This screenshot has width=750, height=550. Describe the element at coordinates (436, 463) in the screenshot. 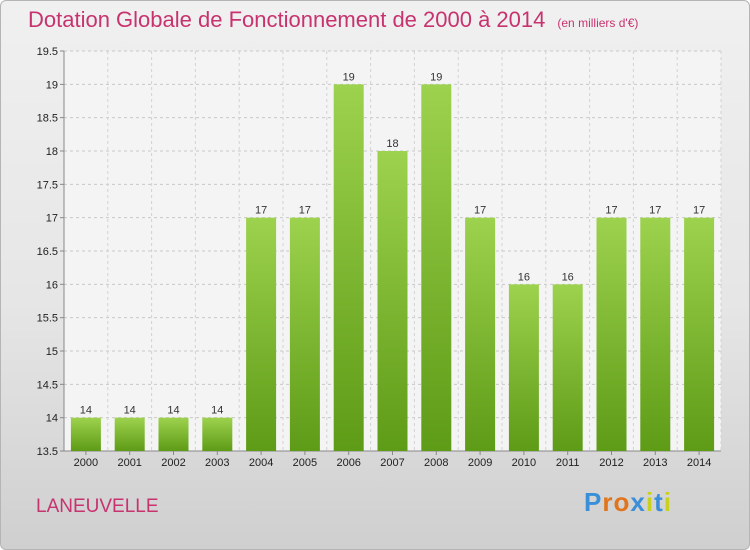

I see `x-tick-label: 2008` at that location.